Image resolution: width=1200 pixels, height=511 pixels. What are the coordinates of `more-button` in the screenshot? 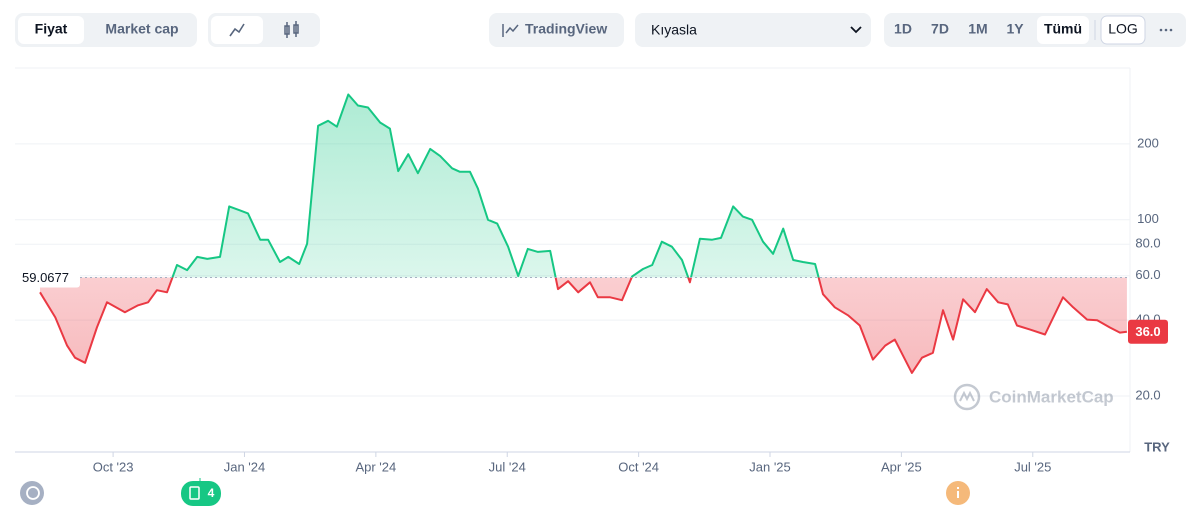 It's located at (1166, 30).